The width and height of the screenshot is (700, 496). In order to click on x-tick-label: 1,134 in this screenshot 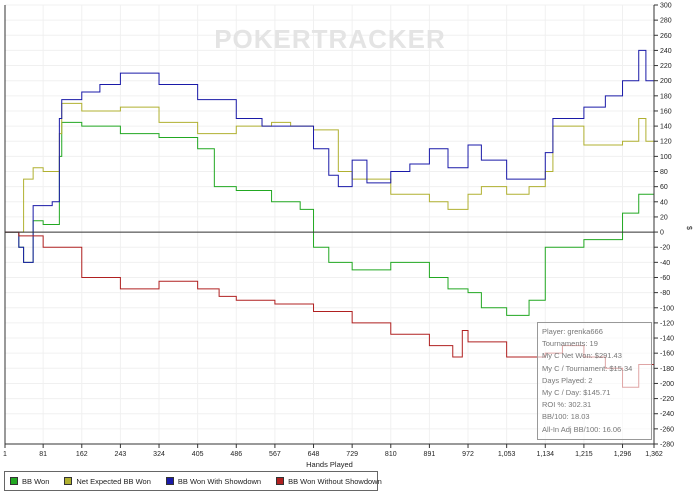, I will do `click(546, 454)`.